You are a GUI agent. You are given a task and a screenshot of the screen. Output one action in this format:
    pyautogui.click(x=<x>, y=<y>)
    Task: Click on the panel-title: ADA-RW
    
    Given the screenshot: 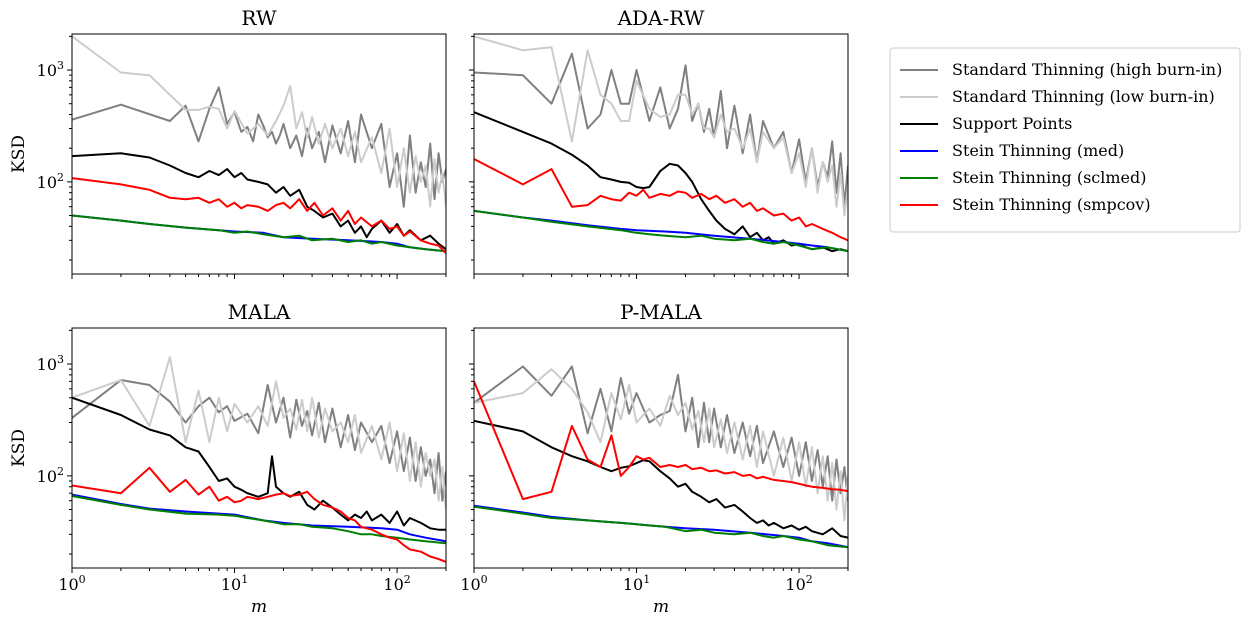 What is the action you would take?
    pyautogui.click(x=661, y=18)
    